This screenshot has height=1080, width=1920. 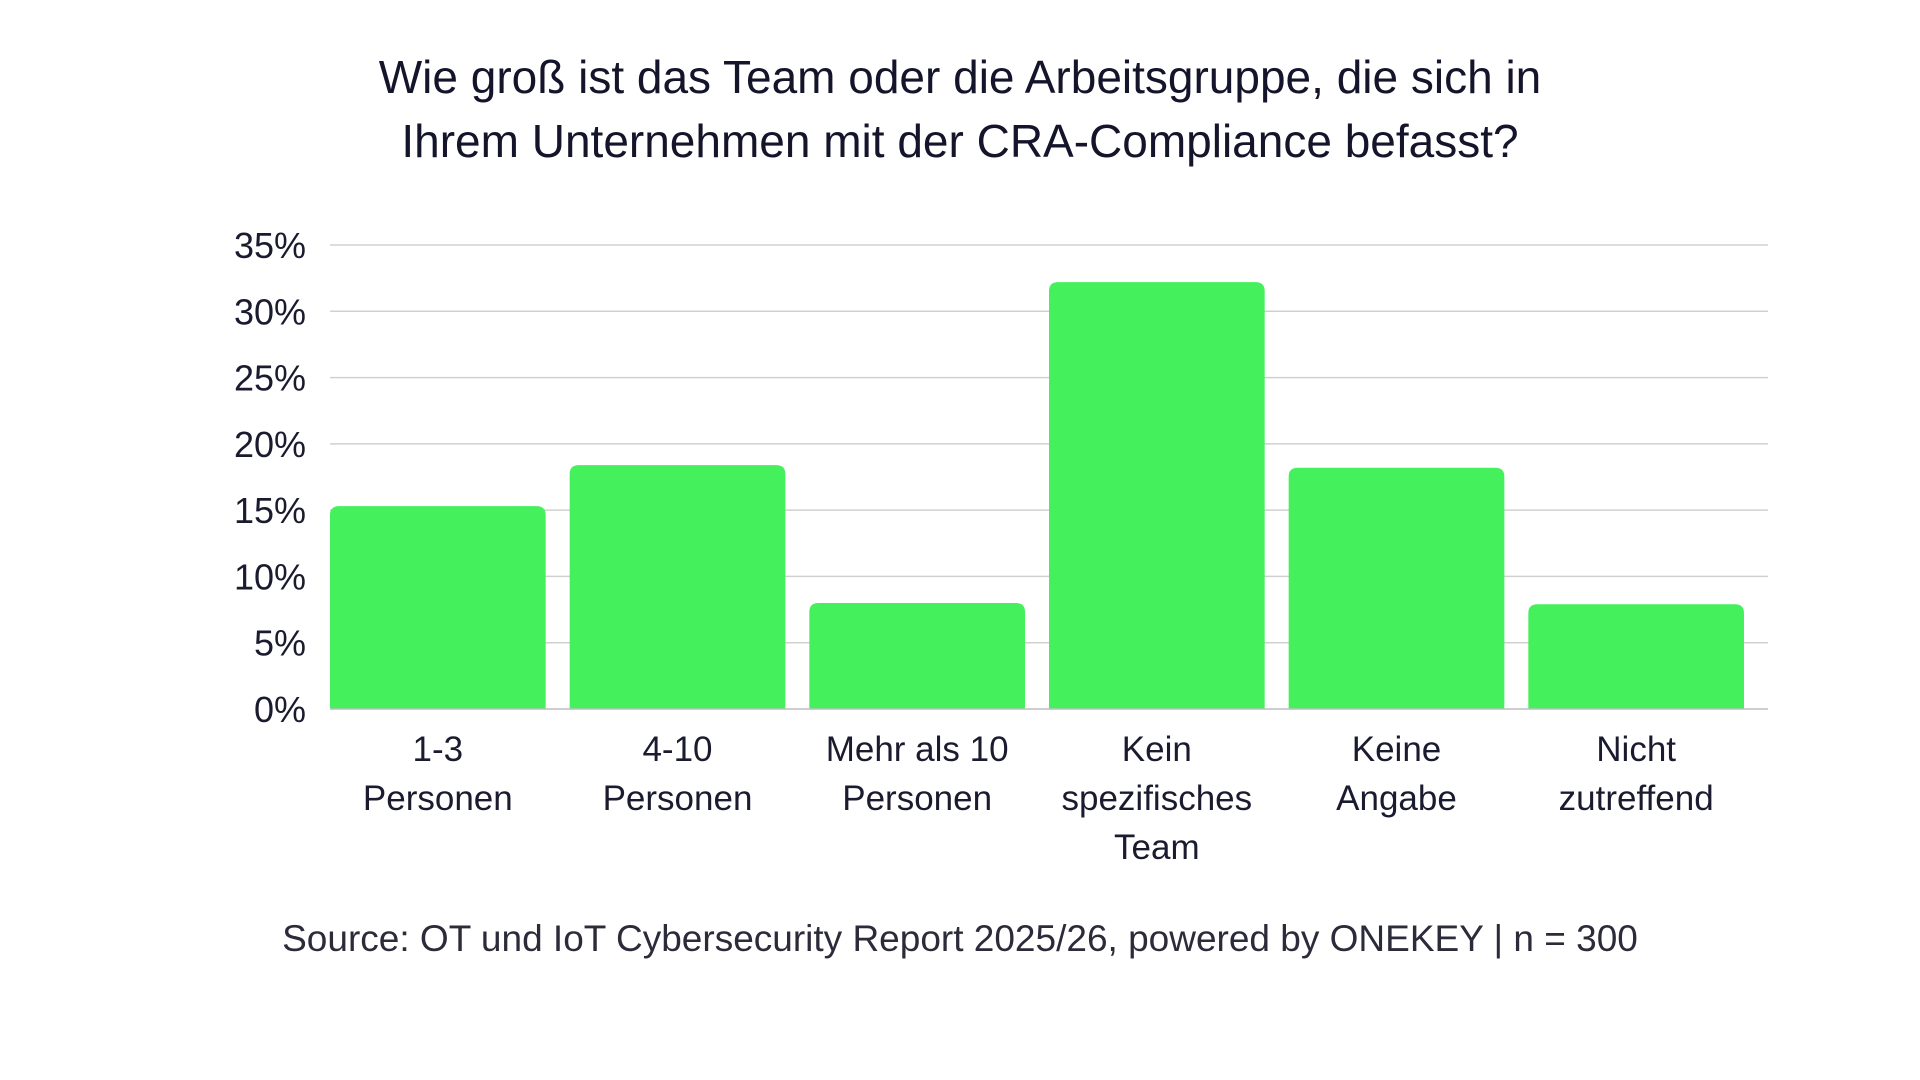 What do you see at coordinates (270, 576) in the screenshot?
I see `y-tick-label: 10%` at bounding box center [270, 576].